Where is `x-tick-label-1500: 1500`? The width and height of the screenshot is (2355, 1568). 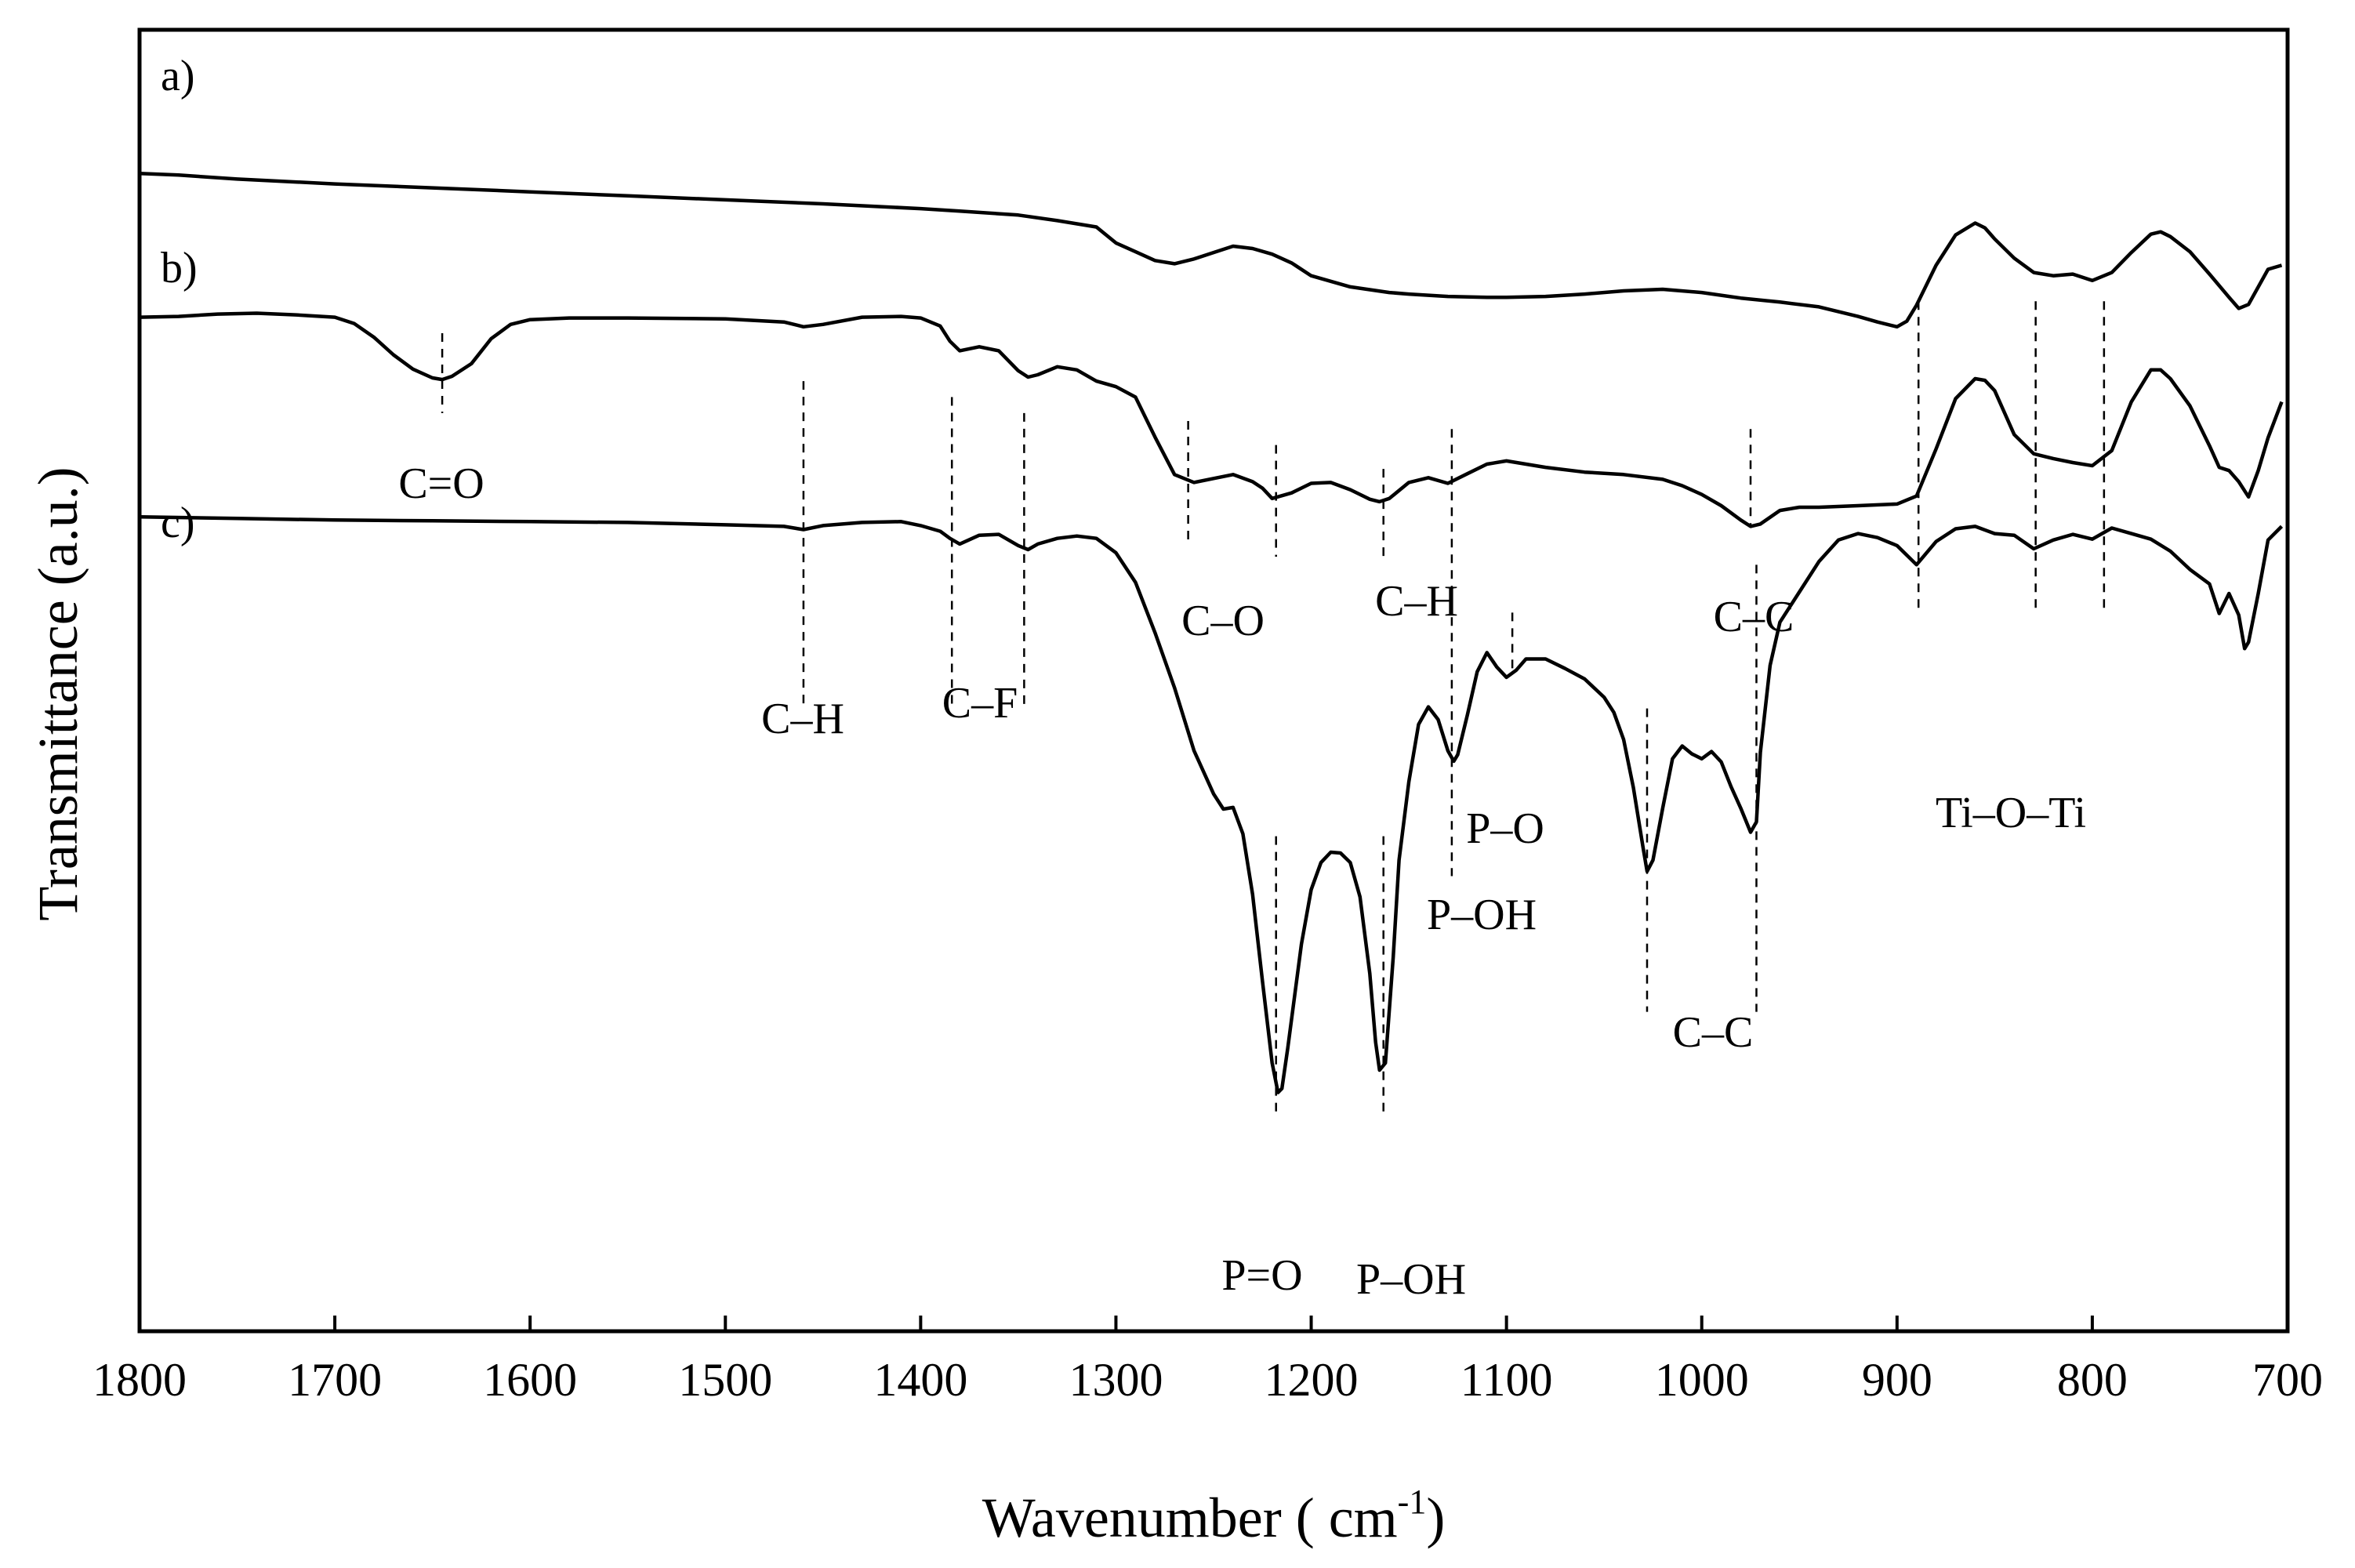
x-tick-label-1500: 1500 is located at coordinates (725, 1380).